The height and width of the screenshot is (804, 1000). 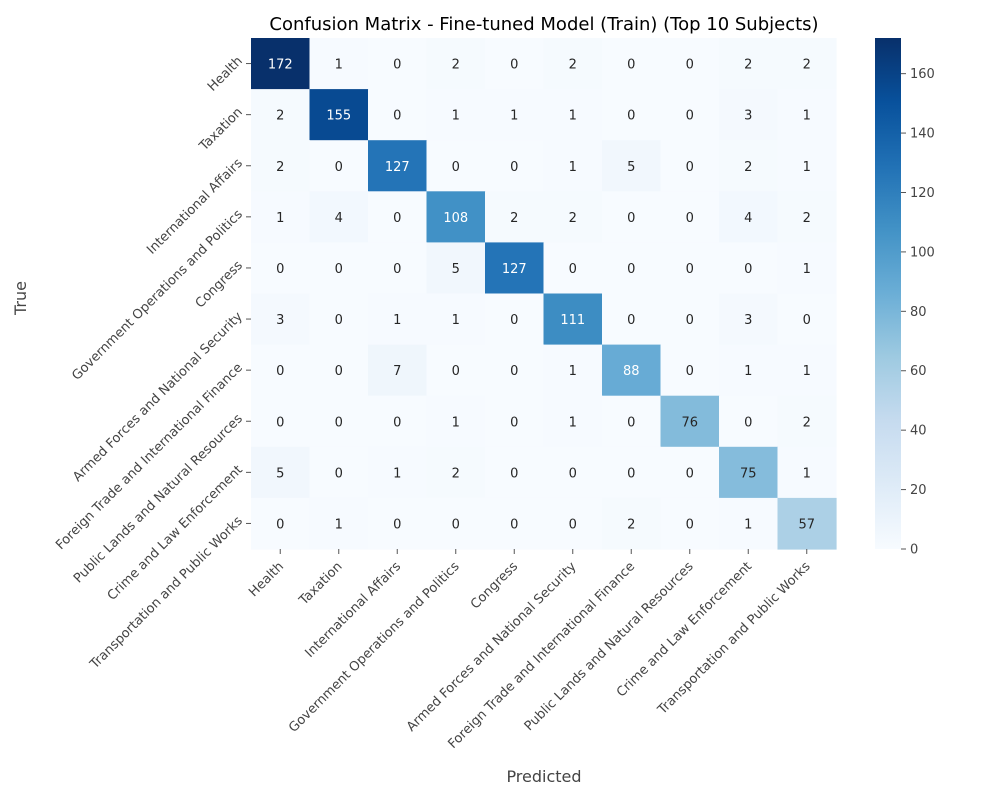 I want to click on y-axis-label: True, so click(x=20, y=298).